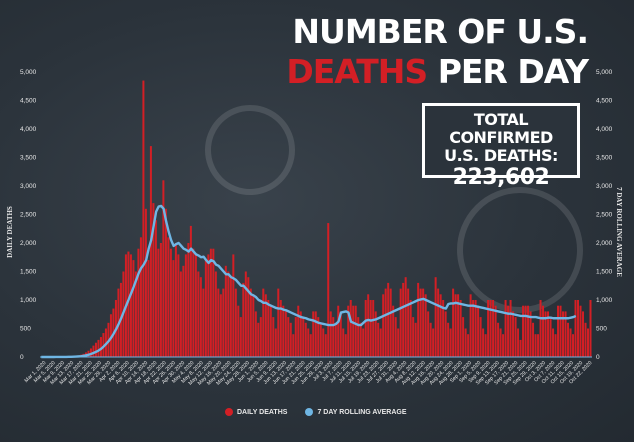 The width and height of the screenshot is (634, 442). I want to click on y-tick-left: 5,000, so click(28, 72).